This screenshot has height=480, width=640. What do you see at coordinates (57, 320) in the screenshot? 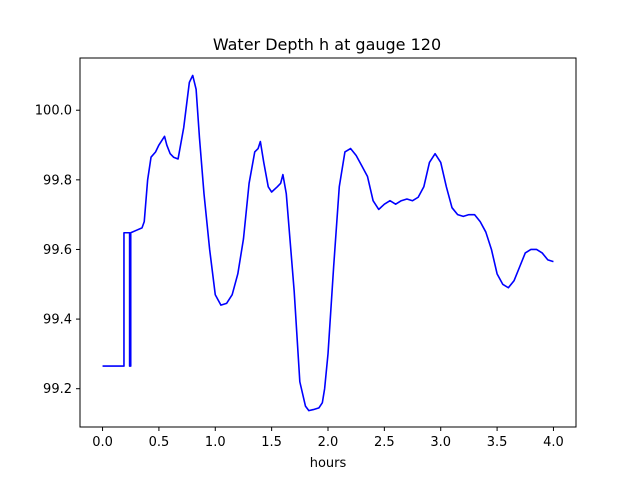
I see `y-tick-label: 99.4` at bounding box center [57, 320].